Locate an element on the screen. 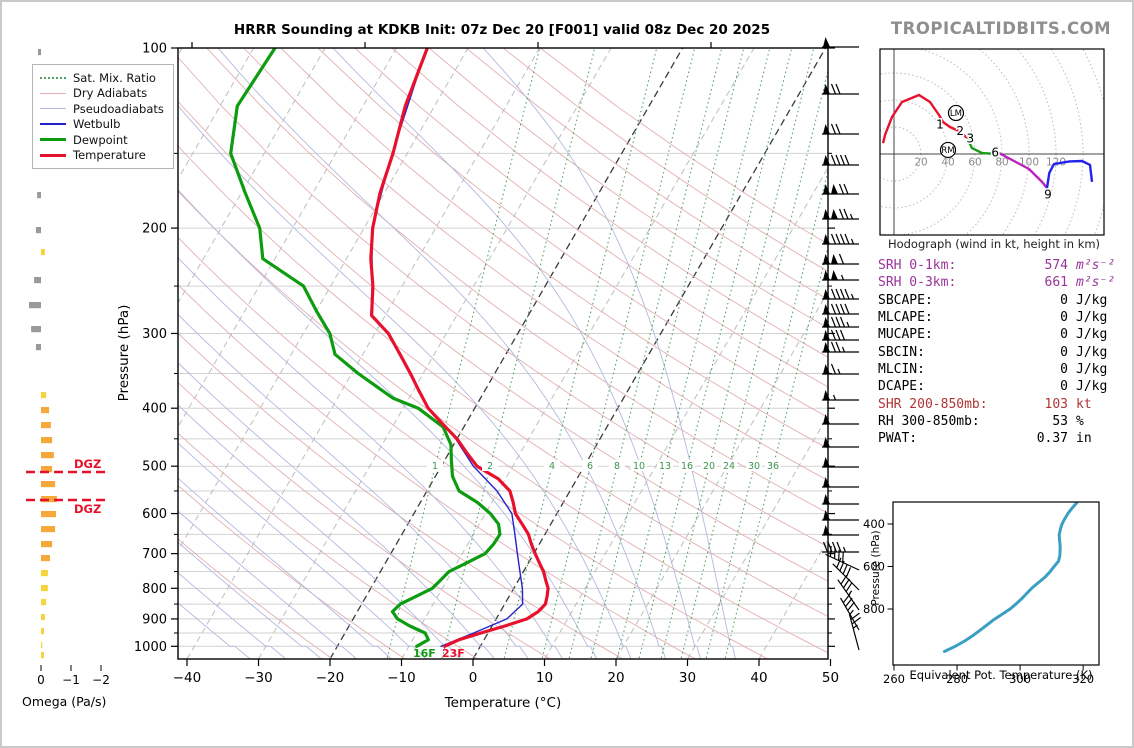  svg-text: 16 is located at coordinates (687, 466).